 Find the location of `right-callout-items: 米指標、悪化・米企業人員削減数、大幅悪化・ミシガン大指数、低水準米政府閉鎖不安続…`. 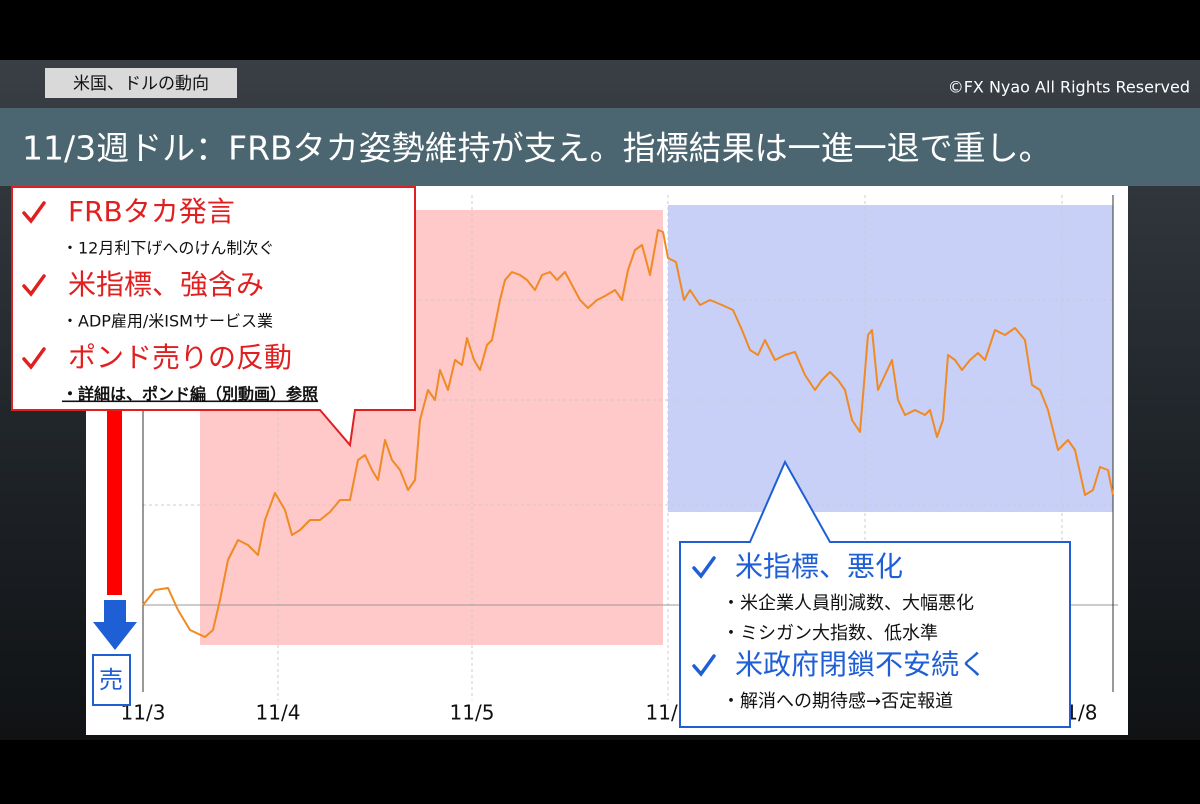

right-callout-items: 米指標、悪化・米企業人員削減数、大幅悪化・ミシガン大指数、低水準米政府閉鎖不安続… is located at coordinates (839, 631).